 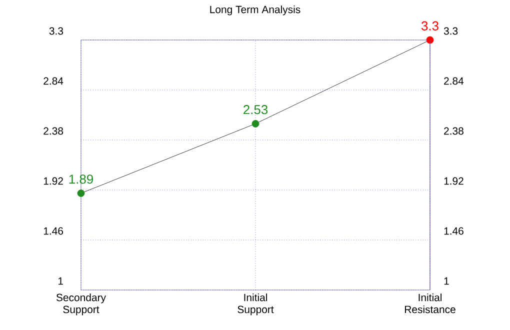 I want to click on y2-tick-label: 1, so click(x=446, y=281).